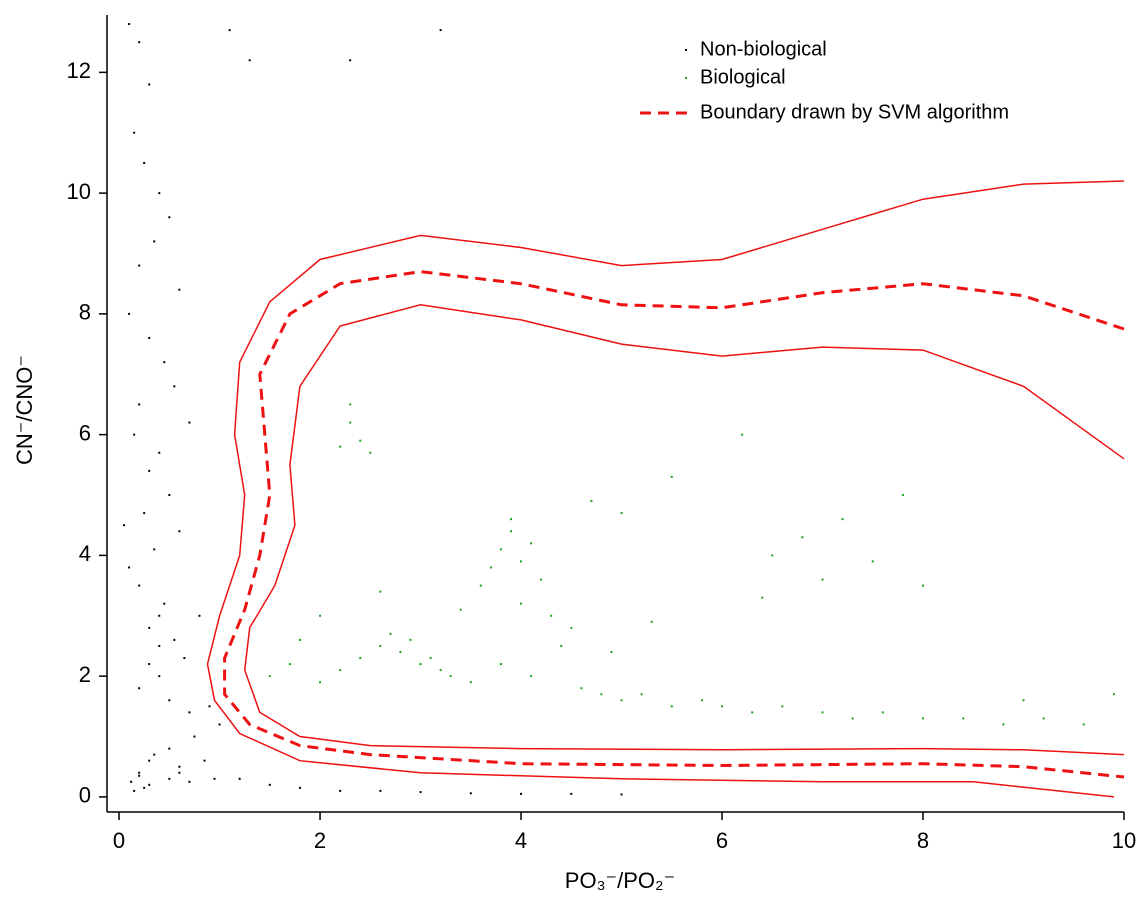 The image size is (1143, 904). Describe the element at coordinates (85, 795) in the screenshot. I see `y-tick-label: 0` at that location.